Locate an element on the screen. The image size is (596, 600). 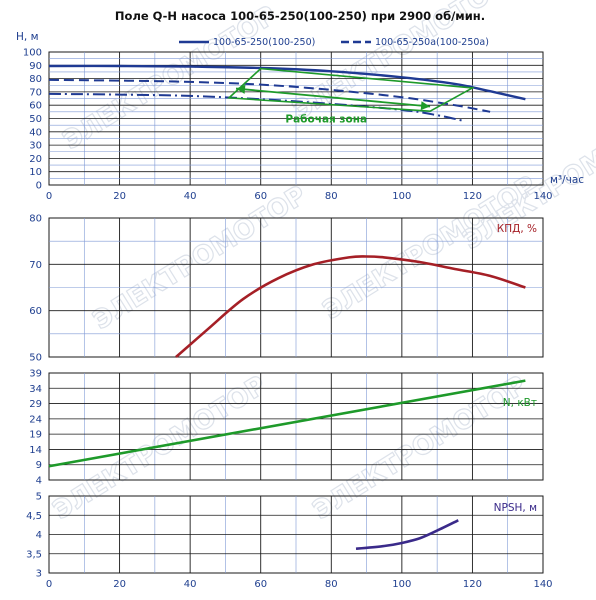
power-ytick-label: 14 is located at coordinates (35, 450).